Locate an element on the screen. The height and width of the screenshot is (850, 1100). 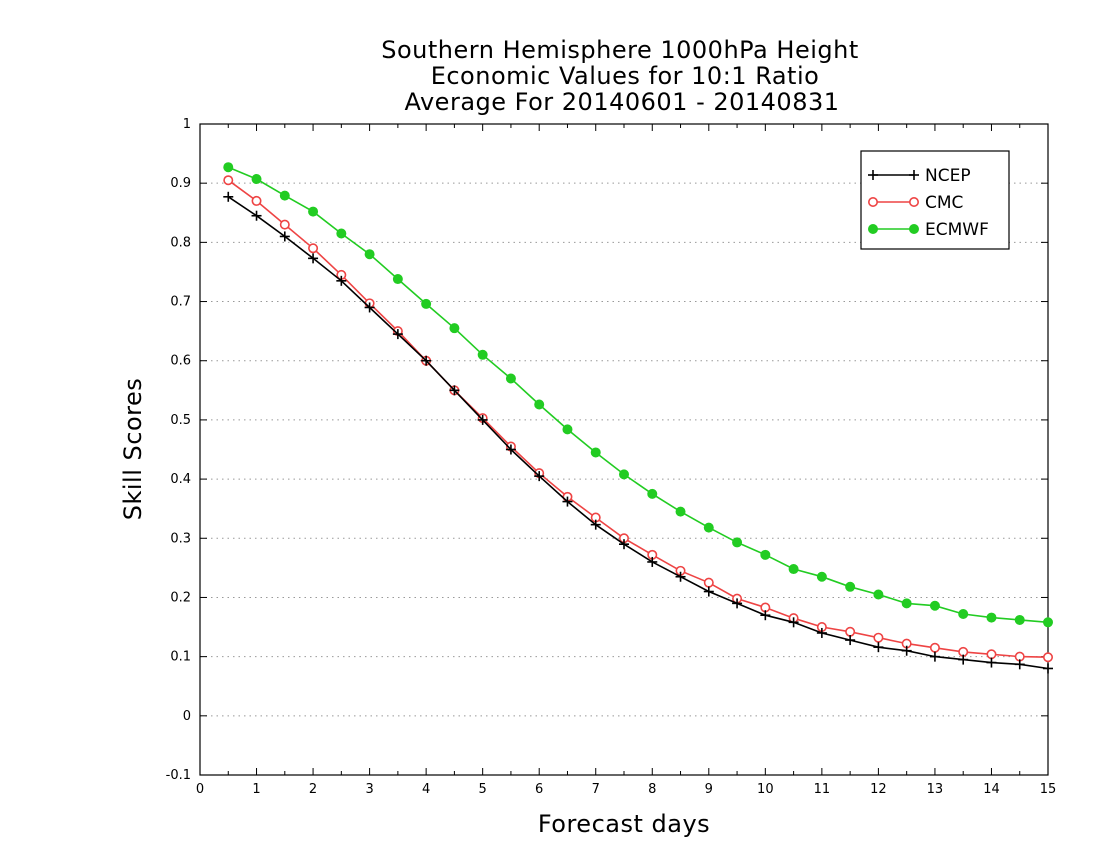
legend-item-ecmwf: ECMWF is located at coordinates (928, 230).